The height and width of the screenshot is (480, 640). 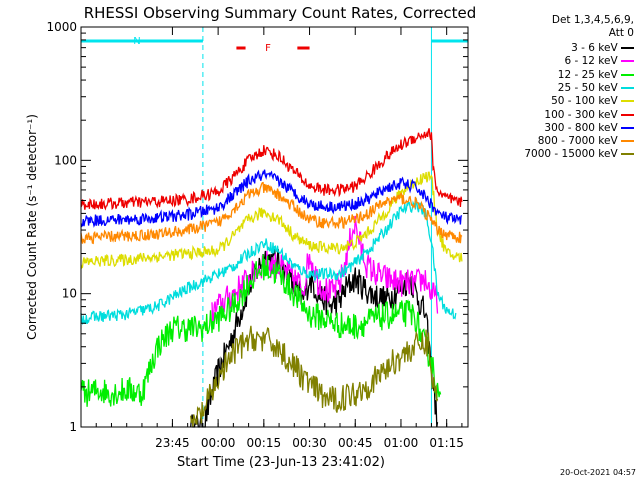 What do you see at coordinates (592, 20) in the screenshot?
I see `legend-header: Det 1,3,4,5,6,9,` at bounding box center [592, 20].